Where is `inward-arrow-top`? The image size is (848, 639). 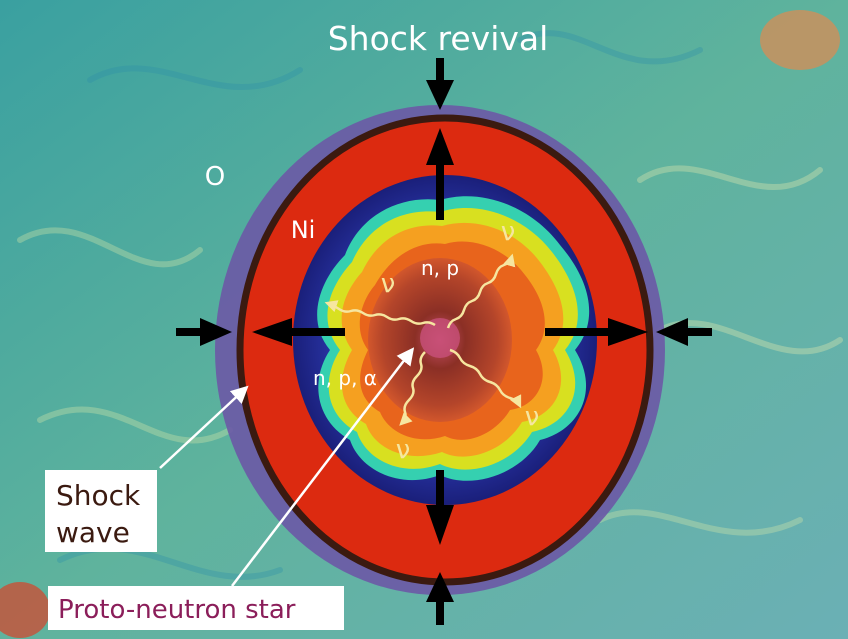
inward-arrow-top is located at coordinates (440, 84).